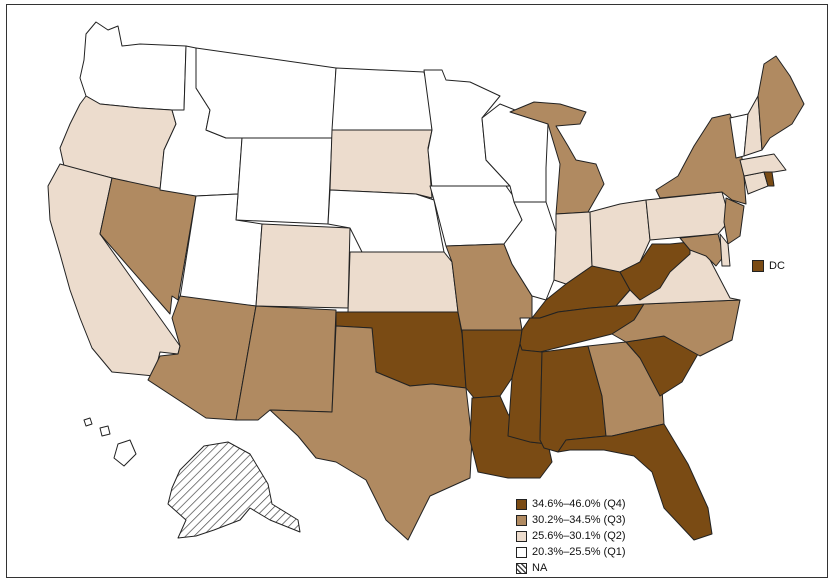 Image resolution: width=837 pixels, height=587 pixels. Describe the element at coordinates (382, 99) in the screenshot. I see `state-ND` at that location.